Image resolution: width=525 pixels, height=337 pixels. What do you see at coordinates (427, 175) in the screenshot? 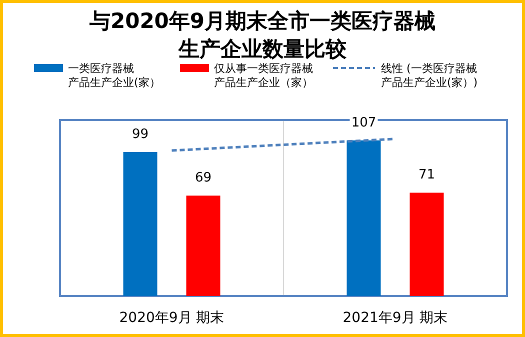
I see `data-label: 71` at bounding box center [427, 175].